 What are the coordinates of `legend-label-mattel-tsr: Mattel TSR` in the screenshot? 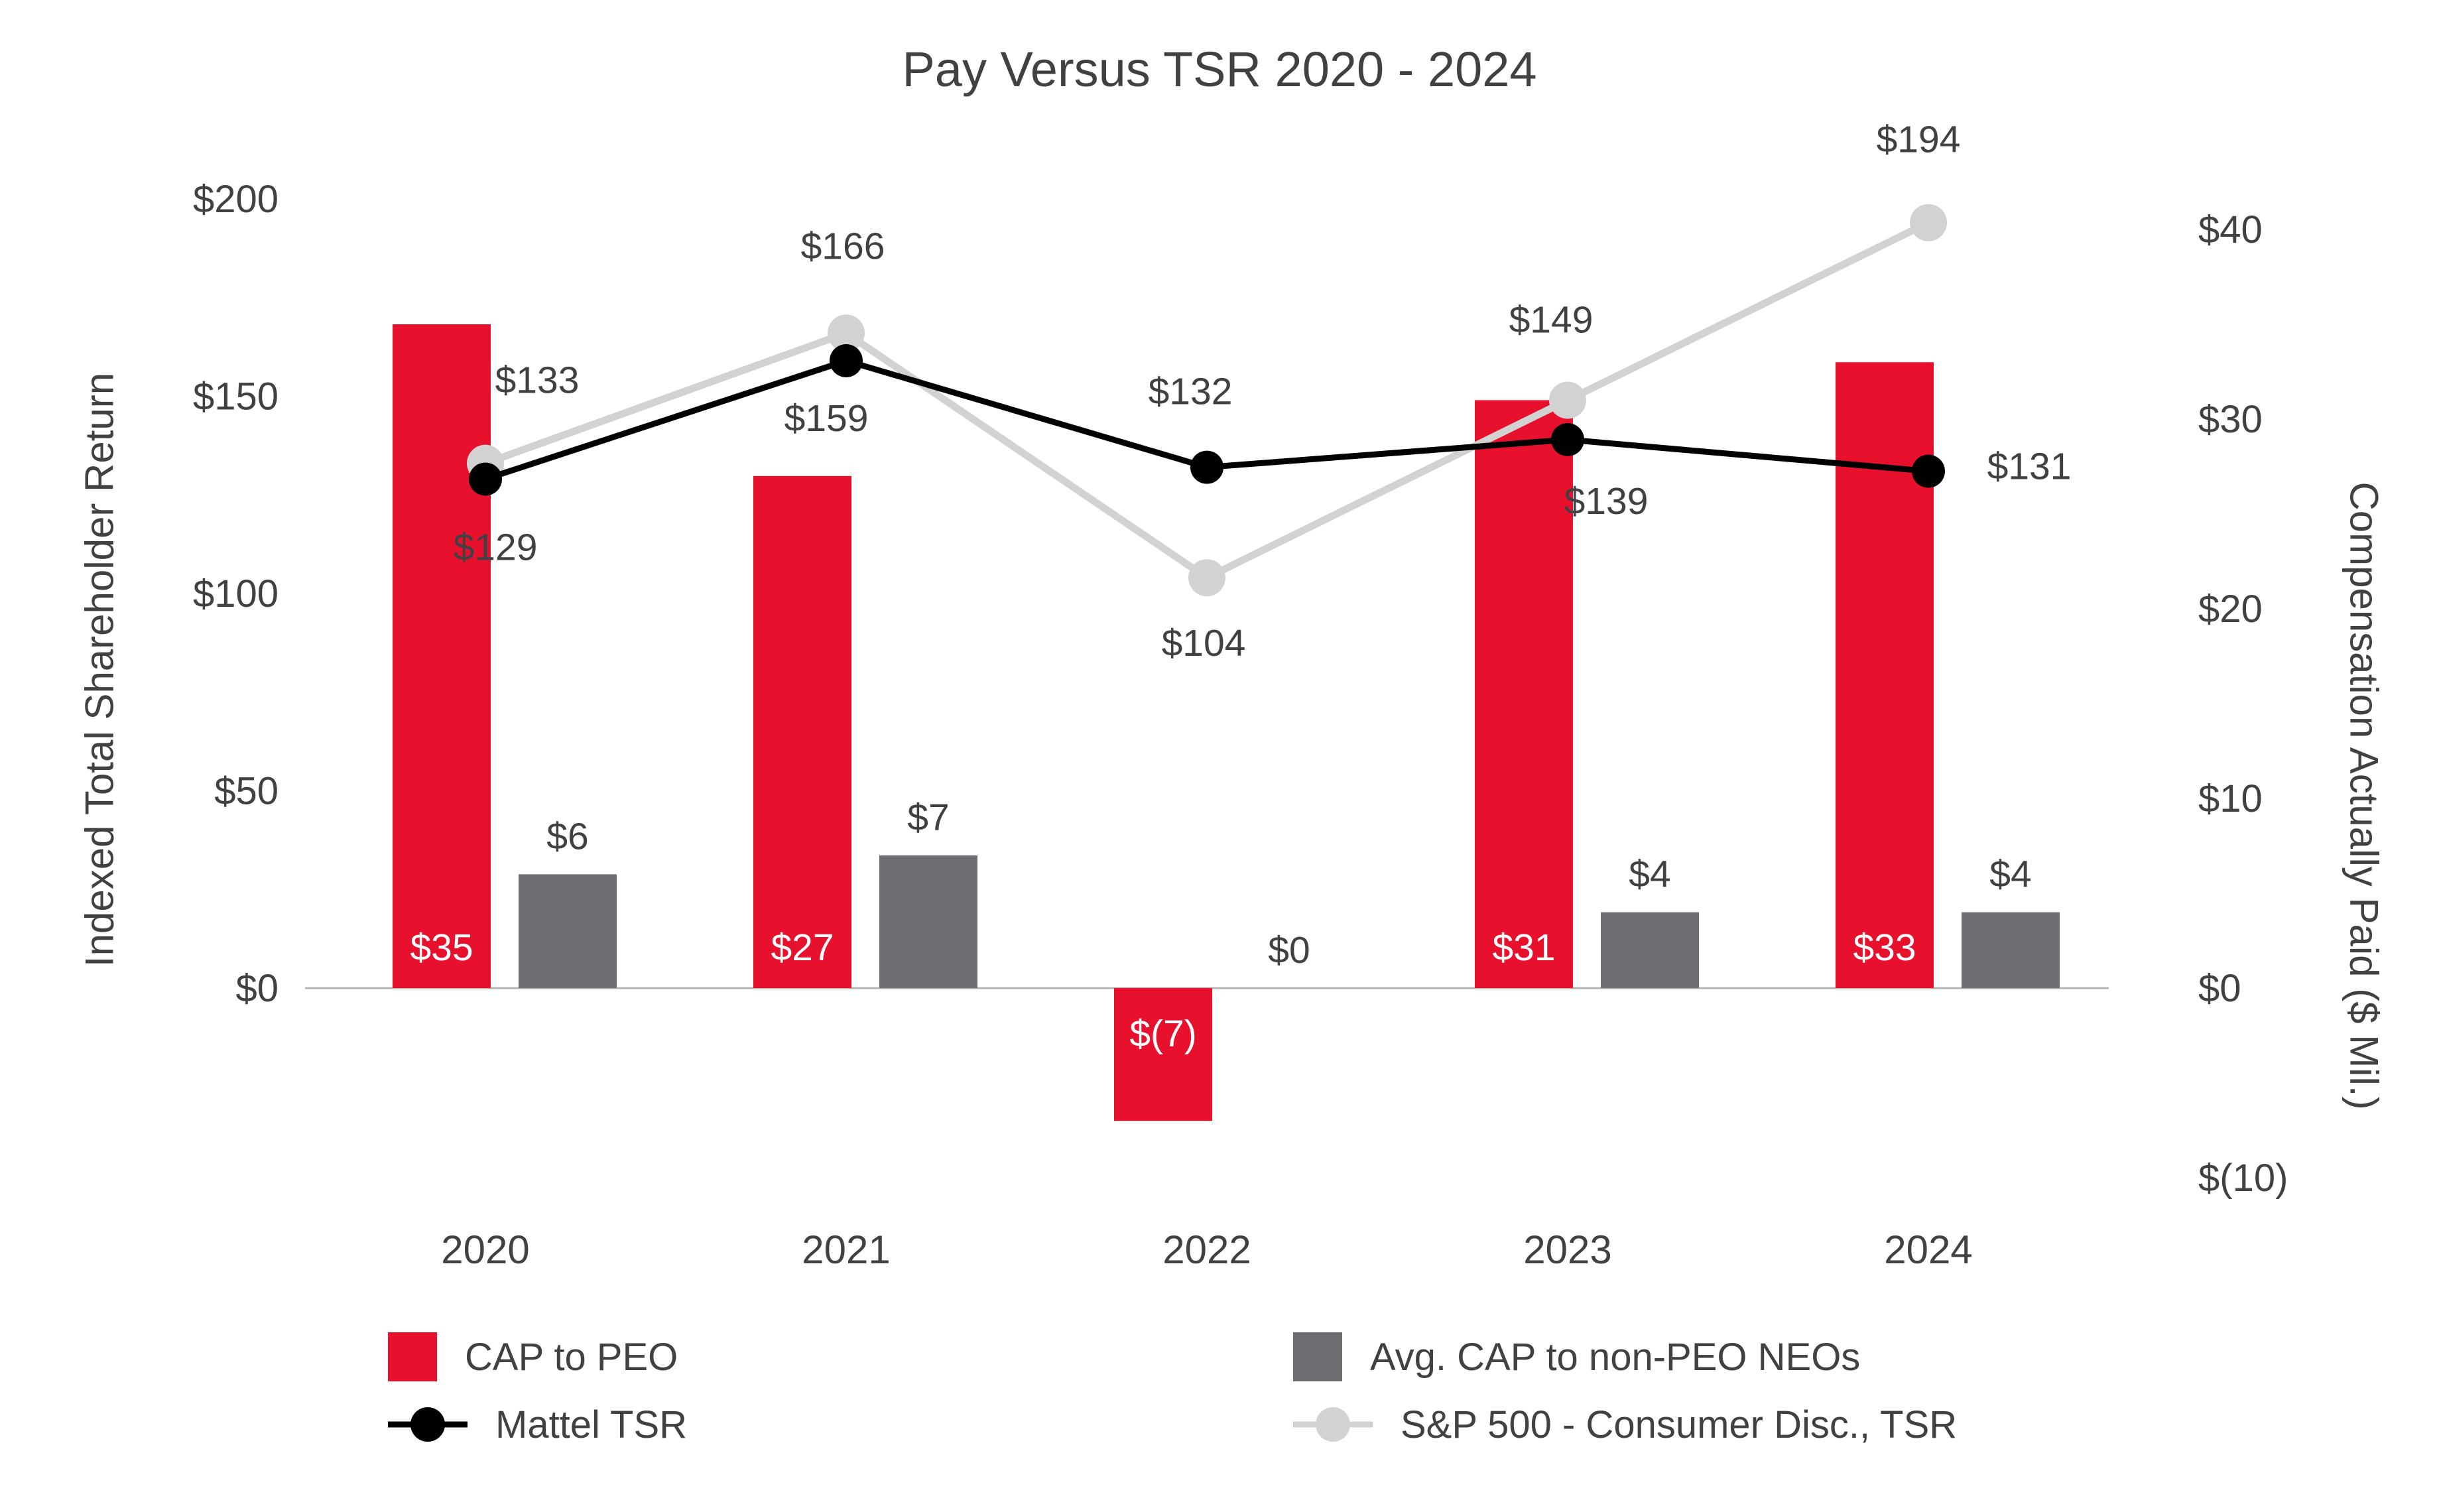 It's located at (591, 1424).